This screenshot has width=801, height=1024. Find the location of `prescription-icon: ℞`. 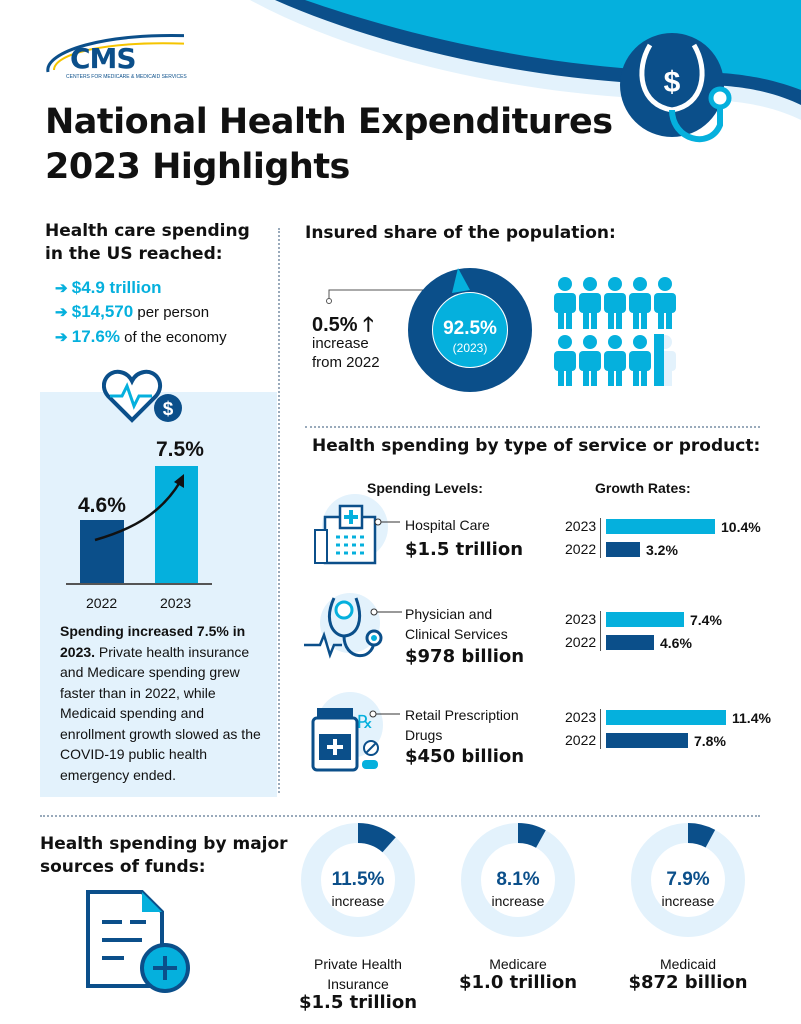

prescription-icon: ℞ is located at coordinates (355, 732).